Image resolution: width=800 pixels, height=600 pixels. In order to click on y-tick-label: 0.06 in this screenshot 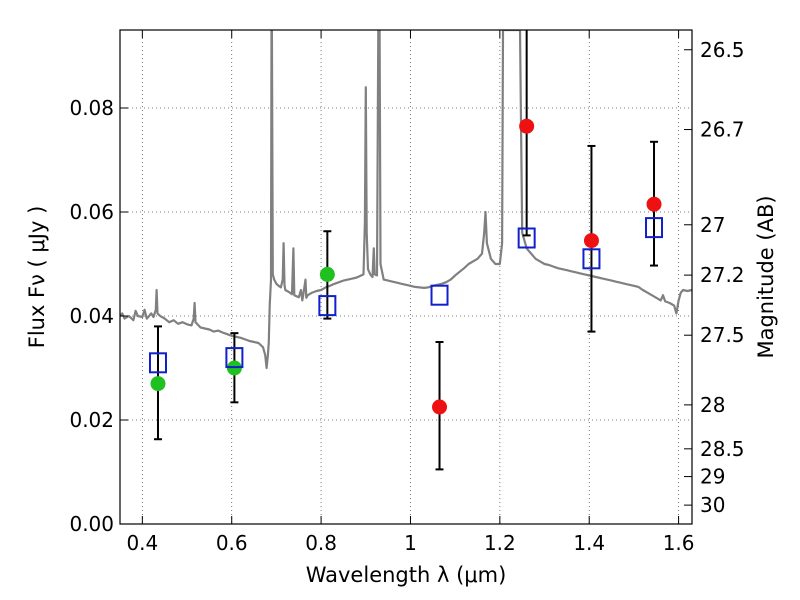, I will do `click(91, 212)`.